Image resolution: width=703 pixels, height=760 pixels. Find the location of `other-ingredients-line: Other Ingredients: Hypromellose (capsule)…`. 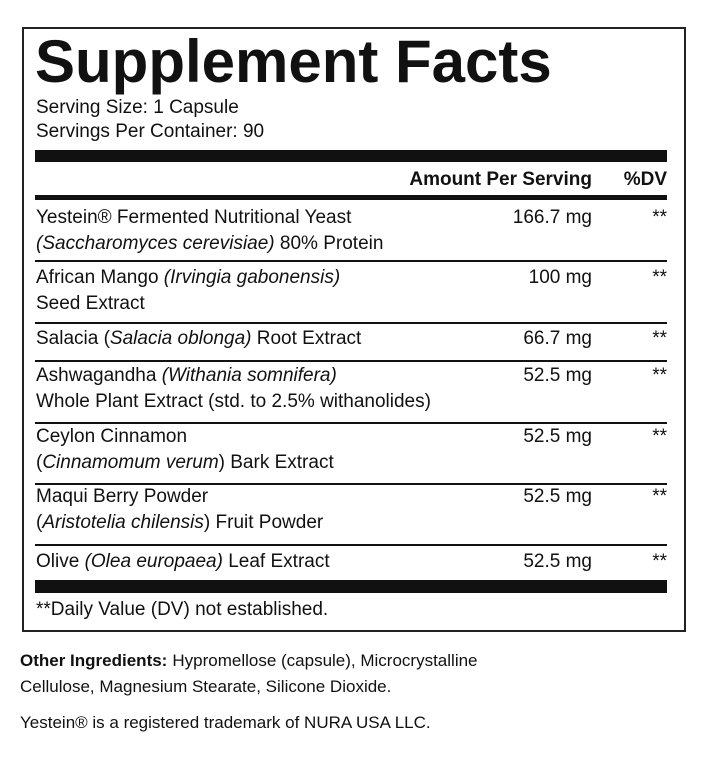

other-ingredients-line: Other Ingredients: Hypromellose (capsule)… is located at coordinates (249, 661).